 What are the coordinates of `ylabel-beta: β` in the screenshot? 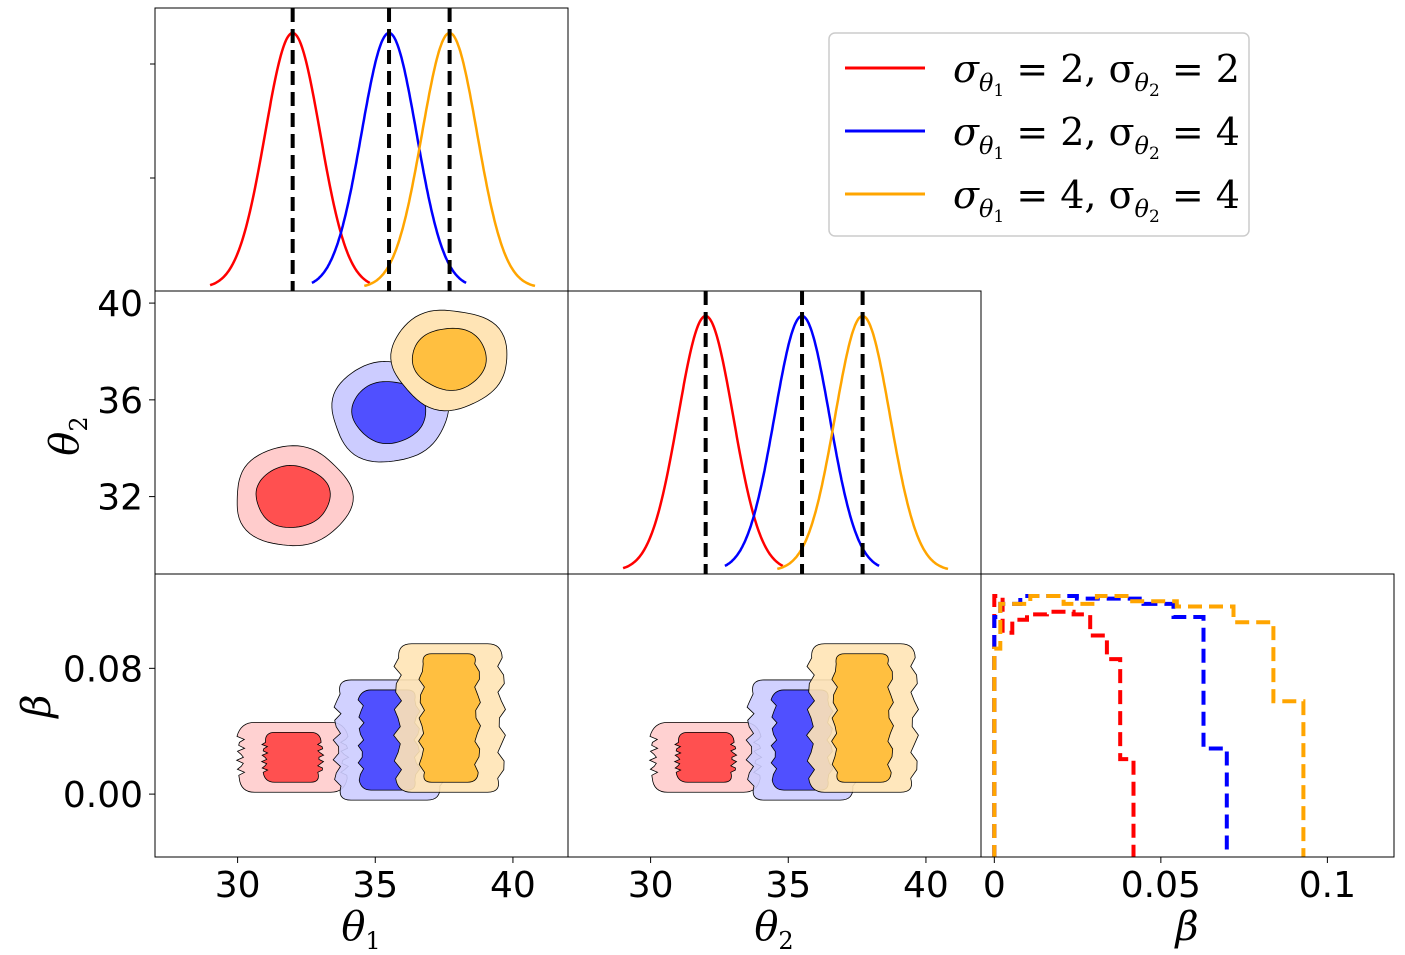 It's located at (37, 706).